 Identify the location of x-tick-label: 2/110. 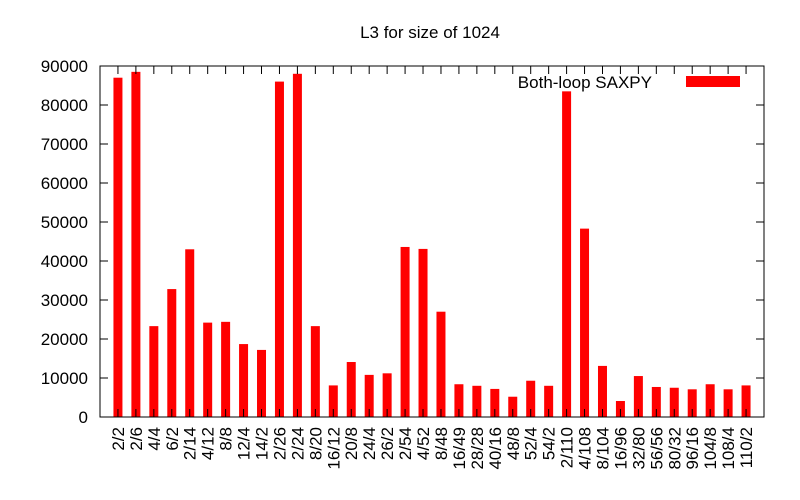
(567, 447).